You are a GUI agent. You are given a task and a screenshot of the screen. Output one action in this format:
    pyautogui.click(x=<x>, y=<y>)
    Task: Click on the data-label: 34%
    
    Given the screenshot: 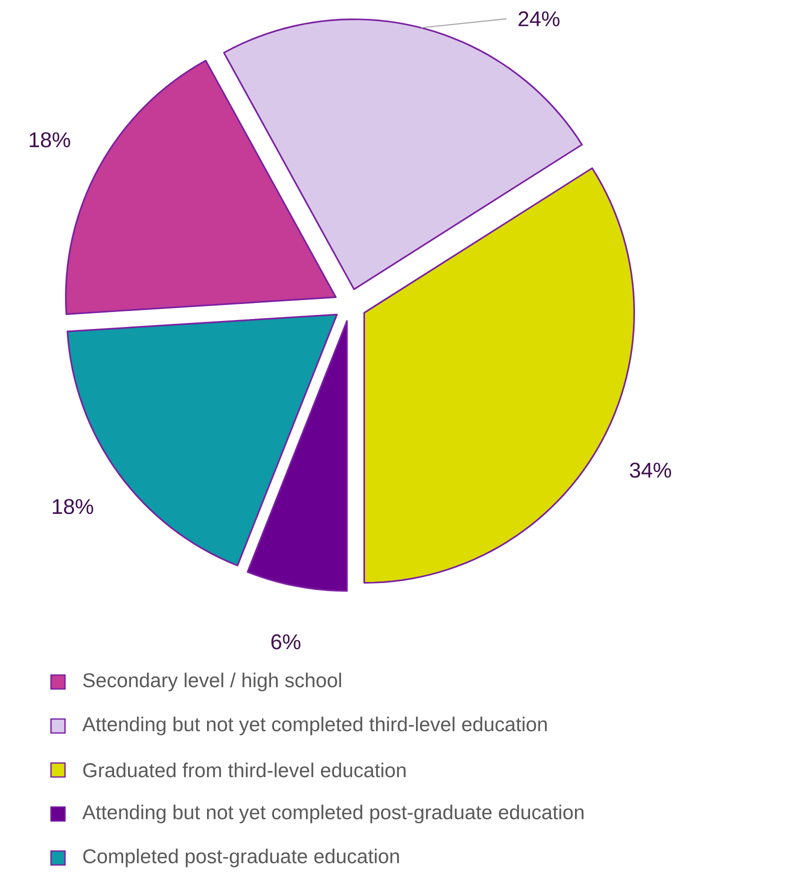 What is the action you would take?
    pyautogui.click(x=651, y=470)
    